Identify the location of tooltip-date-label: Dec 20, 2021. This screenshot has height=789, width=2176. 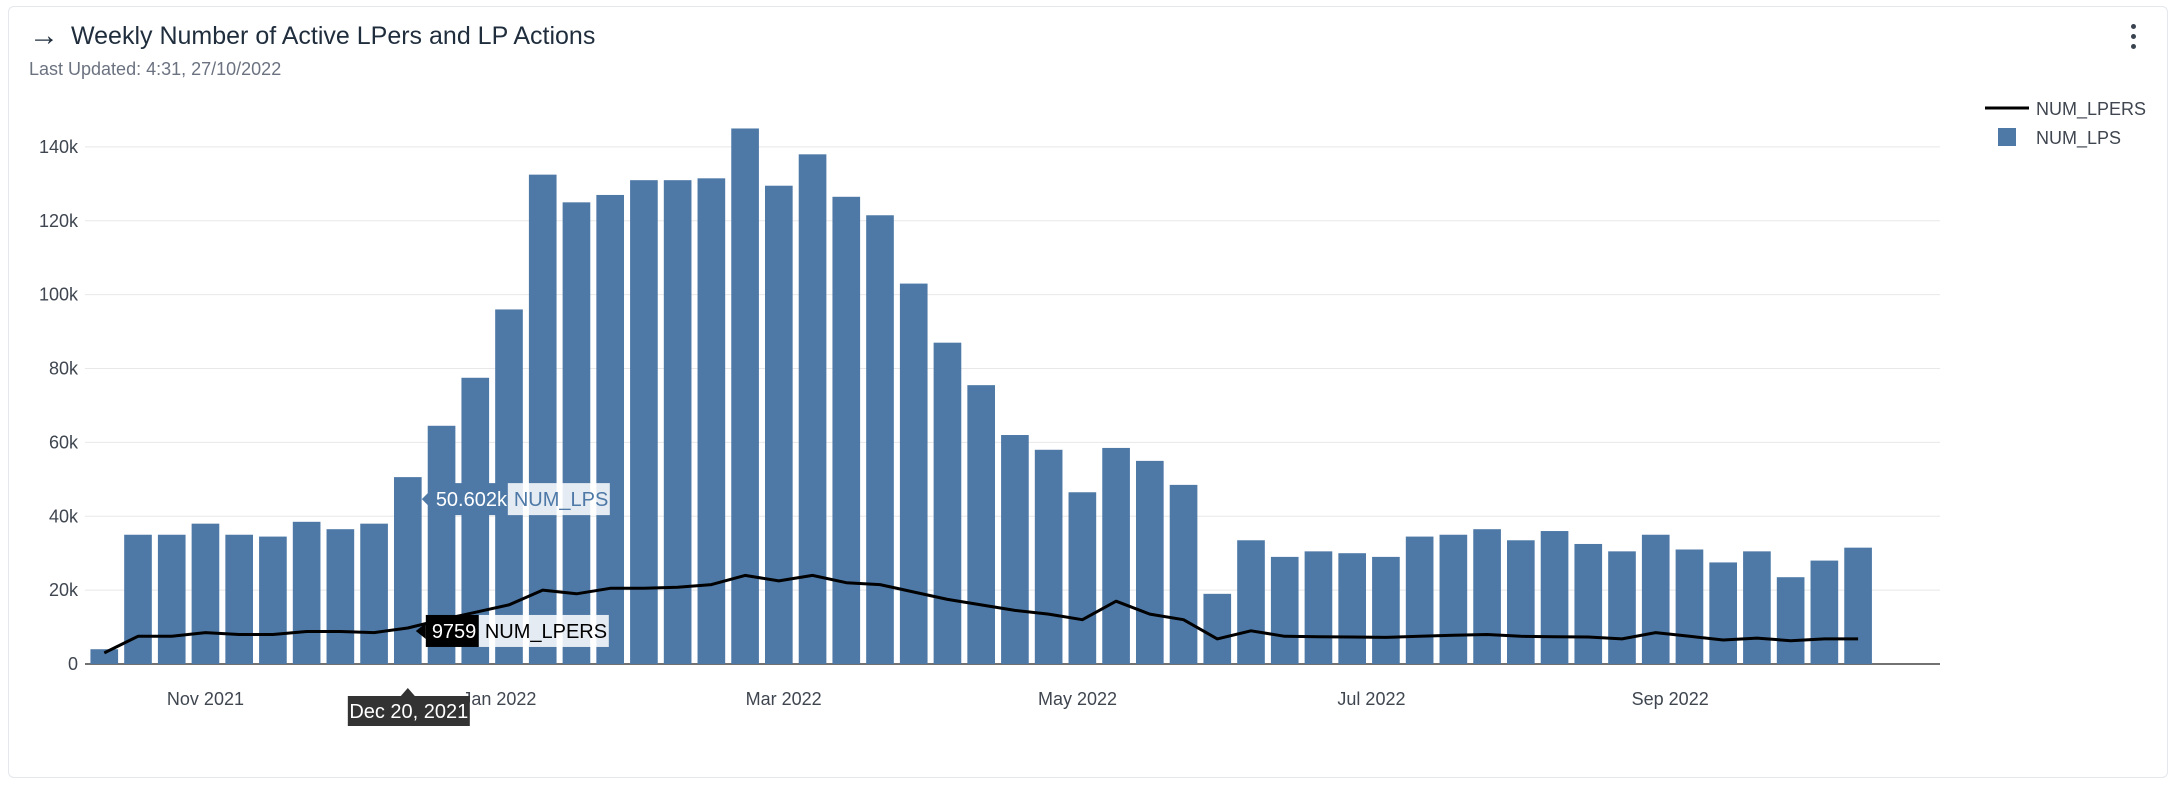
(408, 712).